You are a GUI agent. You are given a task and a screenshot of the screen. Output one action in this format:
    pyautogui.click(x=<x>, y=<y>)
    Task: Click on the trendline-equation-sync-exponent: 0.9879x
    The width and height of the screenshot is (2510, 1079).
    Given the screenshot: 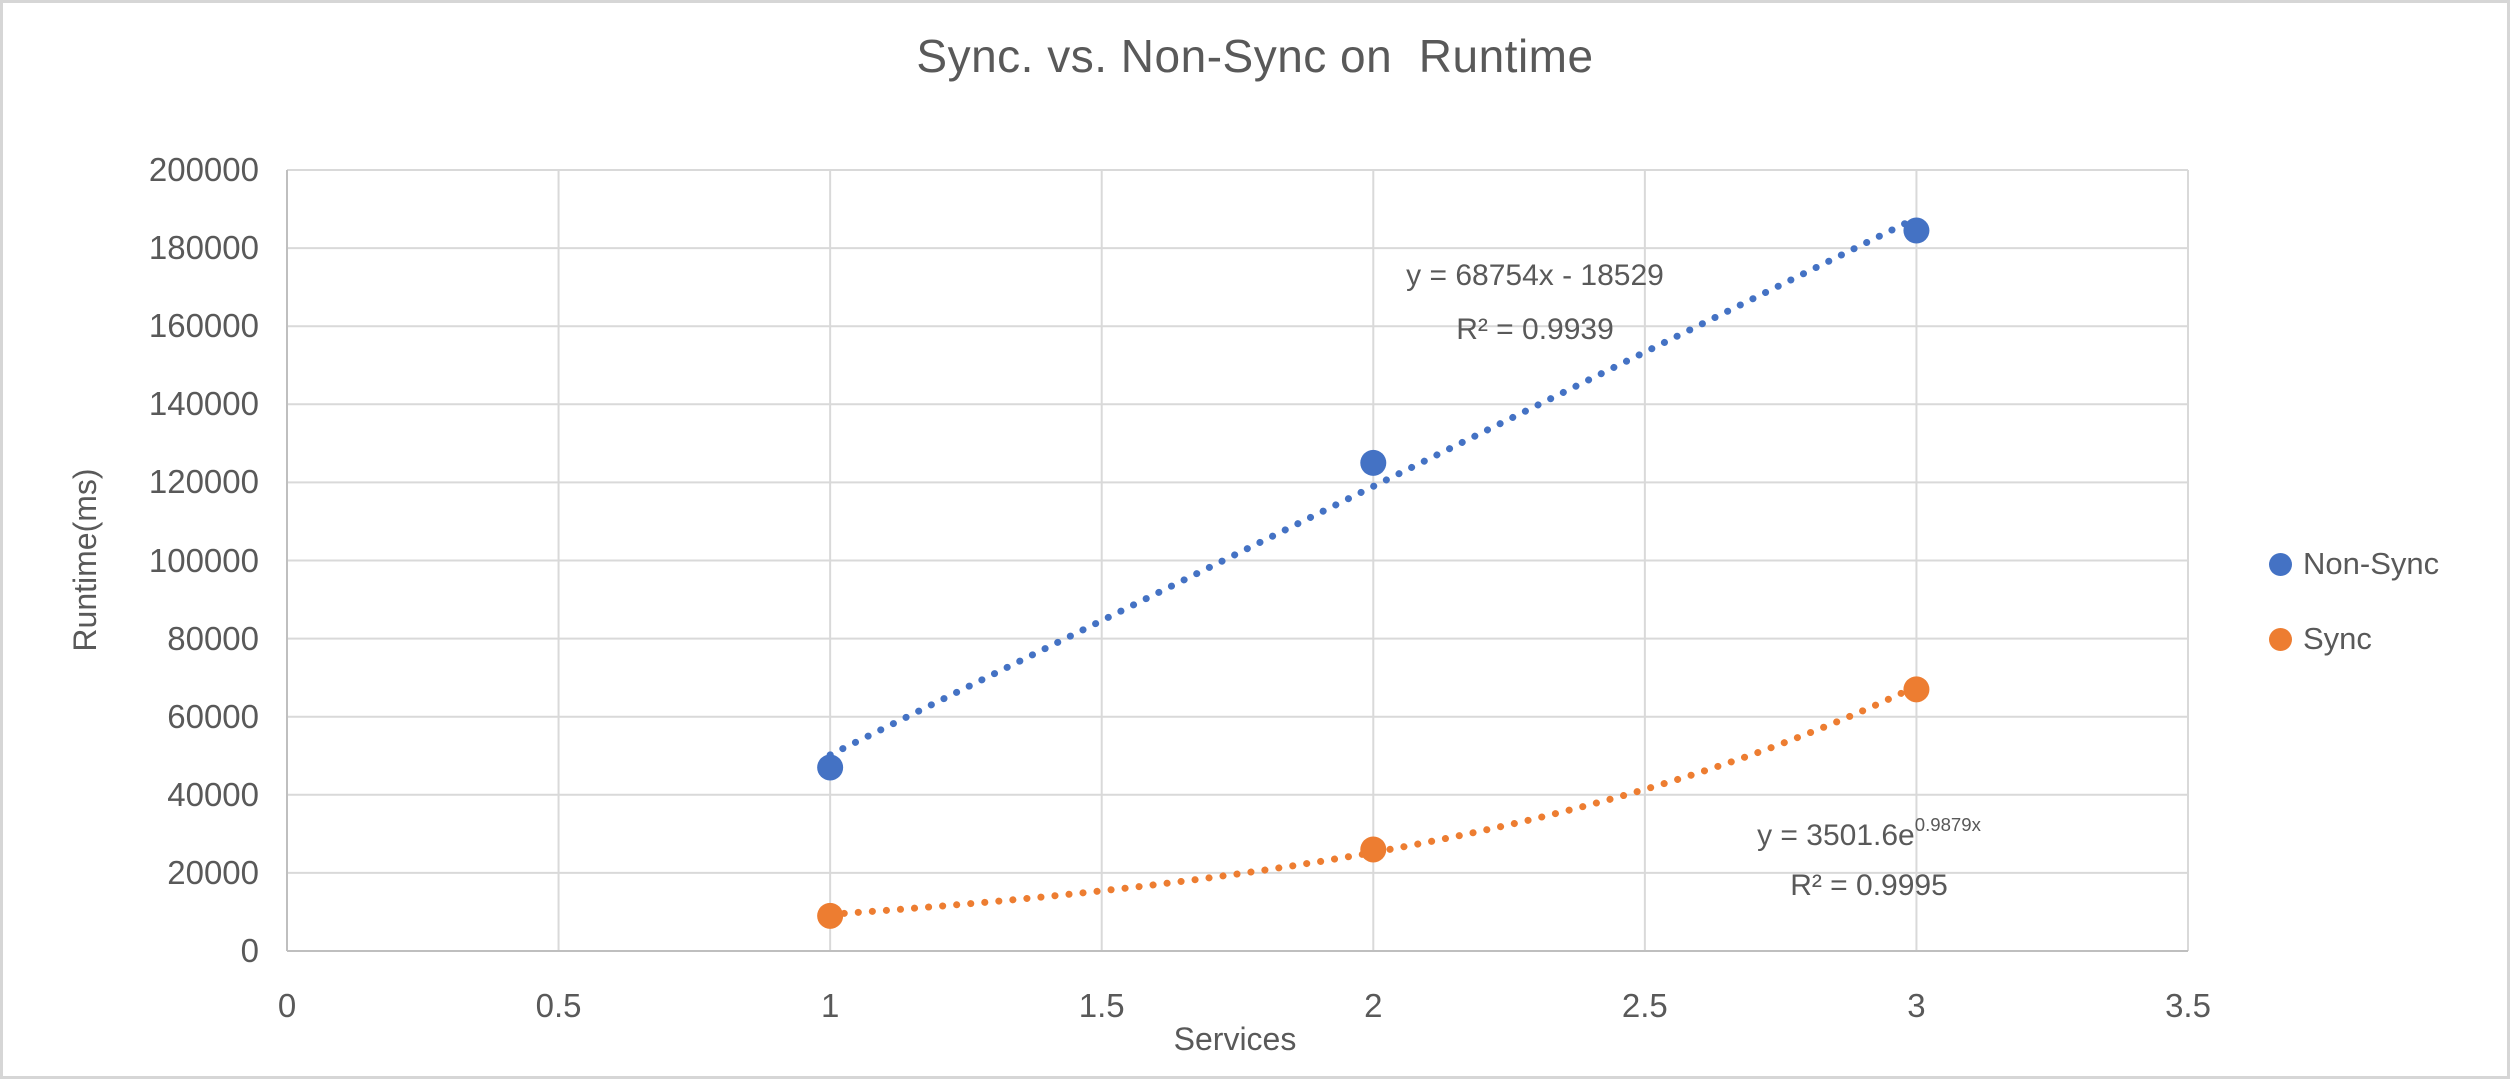 What is the action you would take?
    pyautogui.click(x=1947, y=825)
    